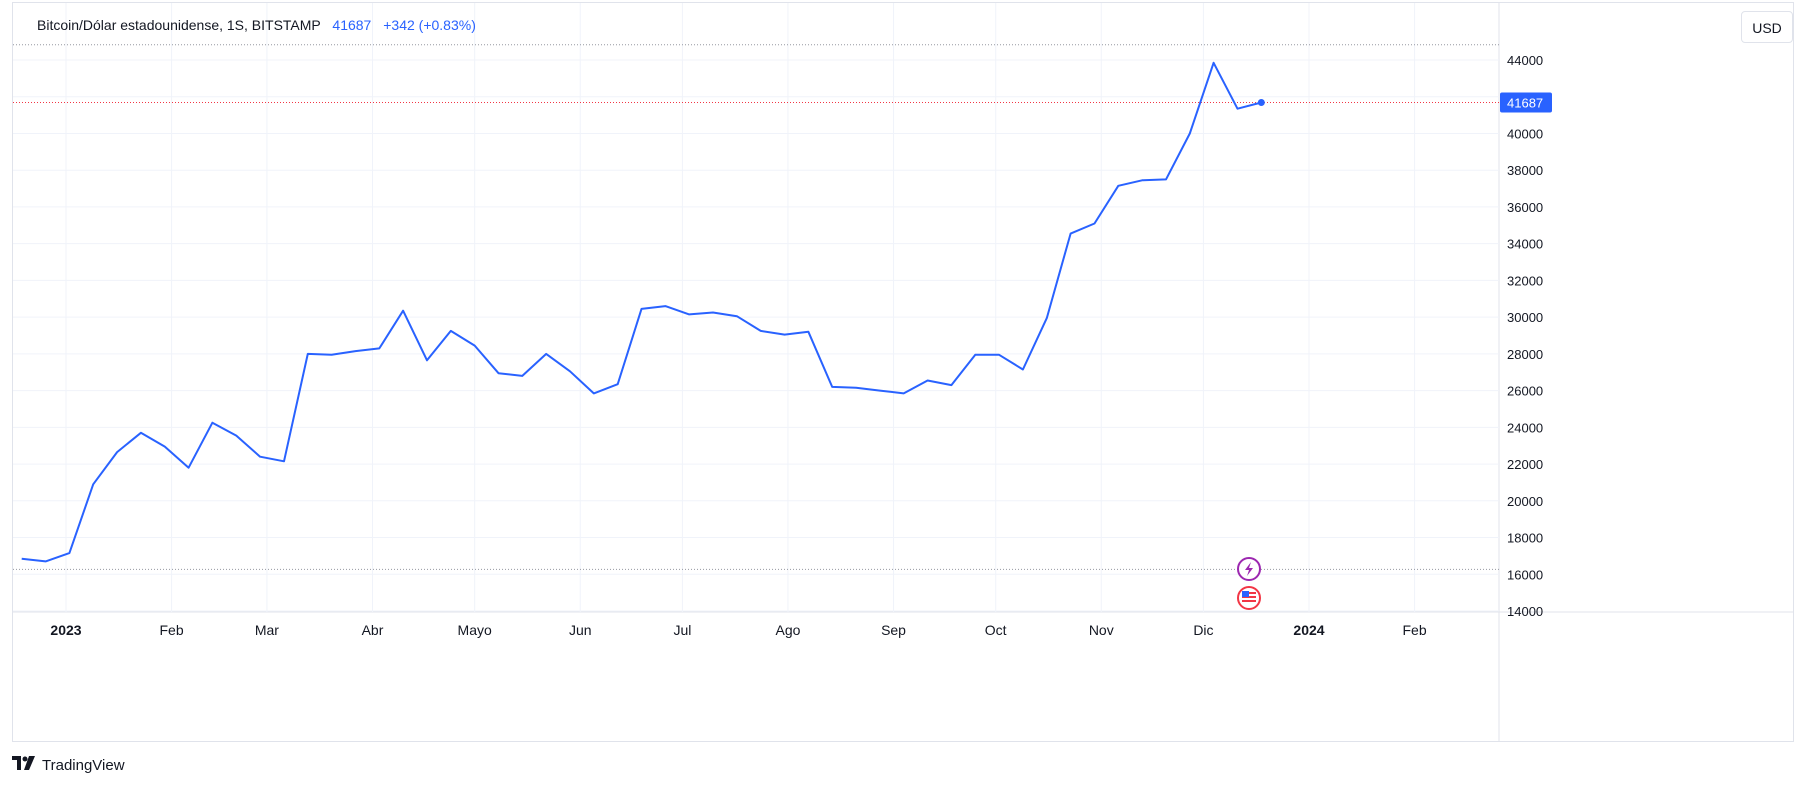 The height and width of the screenshot is (789, 1806). I want to click on x-tick-label: Mayo, so click(475, 630).